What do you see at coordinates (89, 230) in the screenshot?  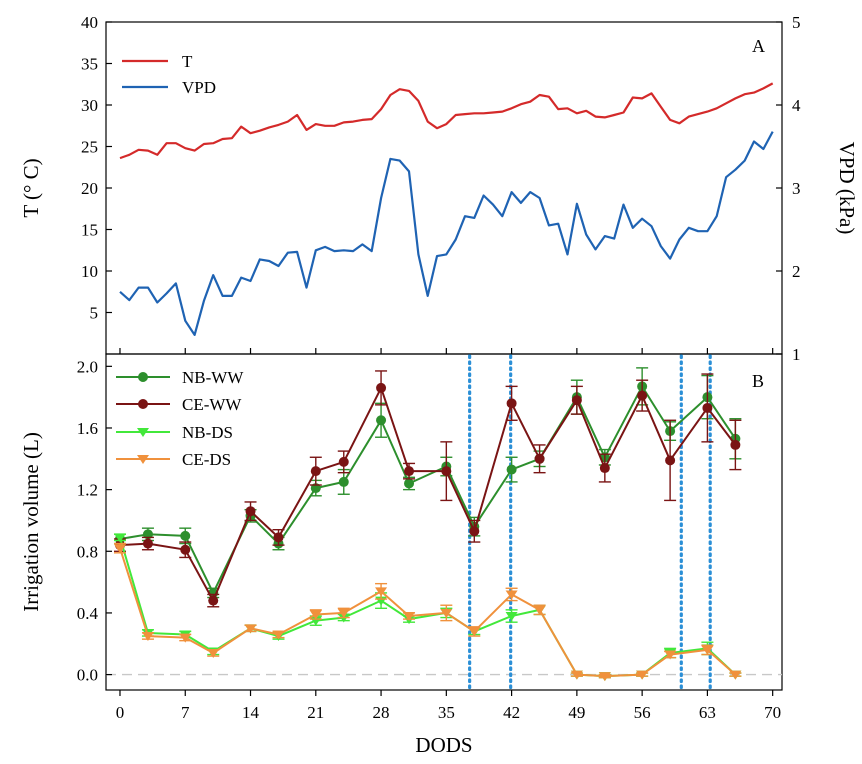 I see `panel-a-left-tick-label: 15` at bounding box center [89, 230].